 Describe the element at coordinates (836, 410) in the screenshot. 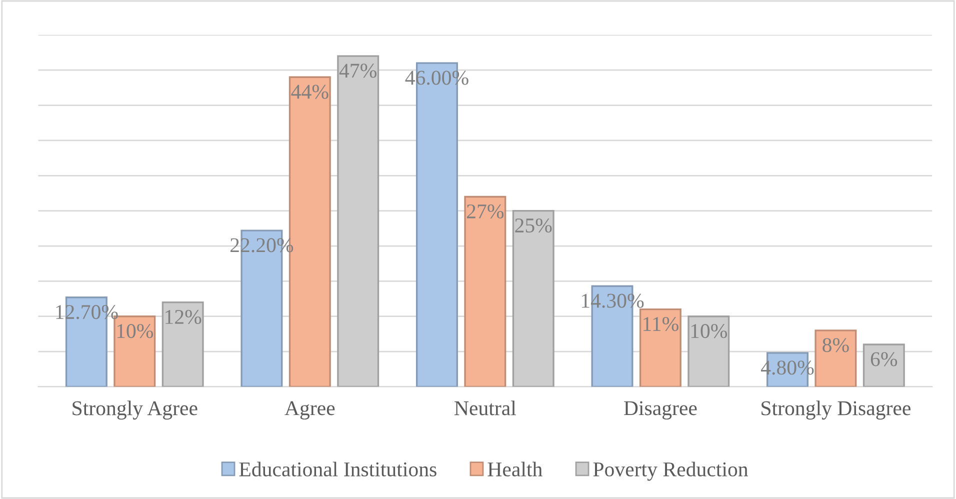

I see `x-tick-label: Strongly Disagree` at that location.